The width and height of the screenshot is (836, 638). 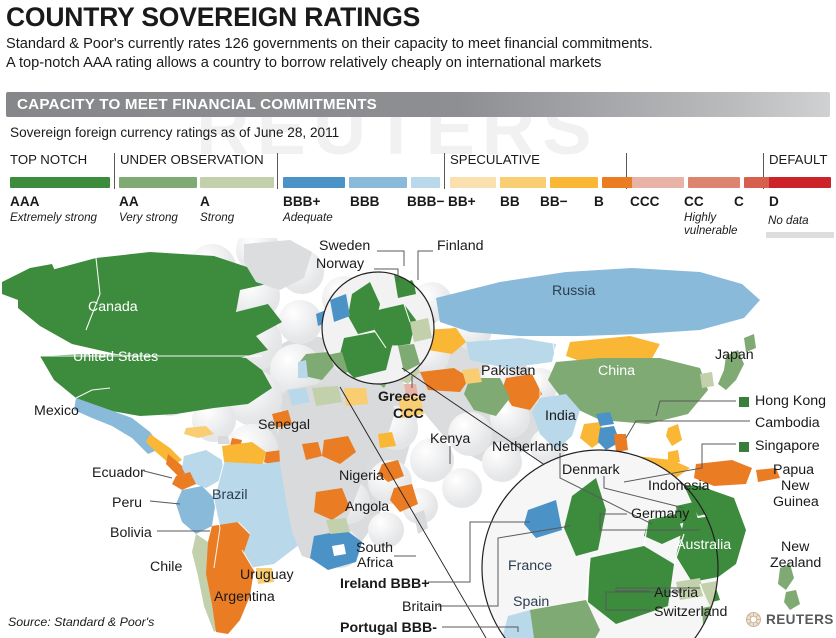 What do you see at coordinates (714, 182) in the screenshot?
I see `legend-swatch-CC` at bounding box center [714, 182].